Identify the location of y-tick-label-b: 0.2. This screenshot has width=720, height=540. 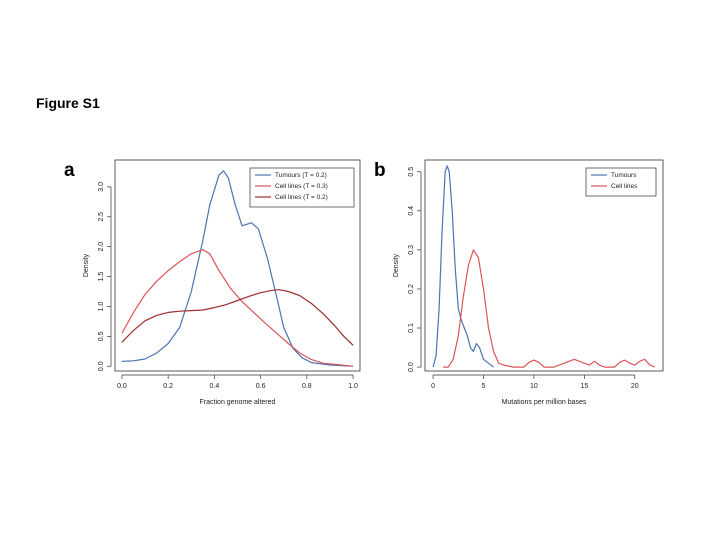
(411, 289).